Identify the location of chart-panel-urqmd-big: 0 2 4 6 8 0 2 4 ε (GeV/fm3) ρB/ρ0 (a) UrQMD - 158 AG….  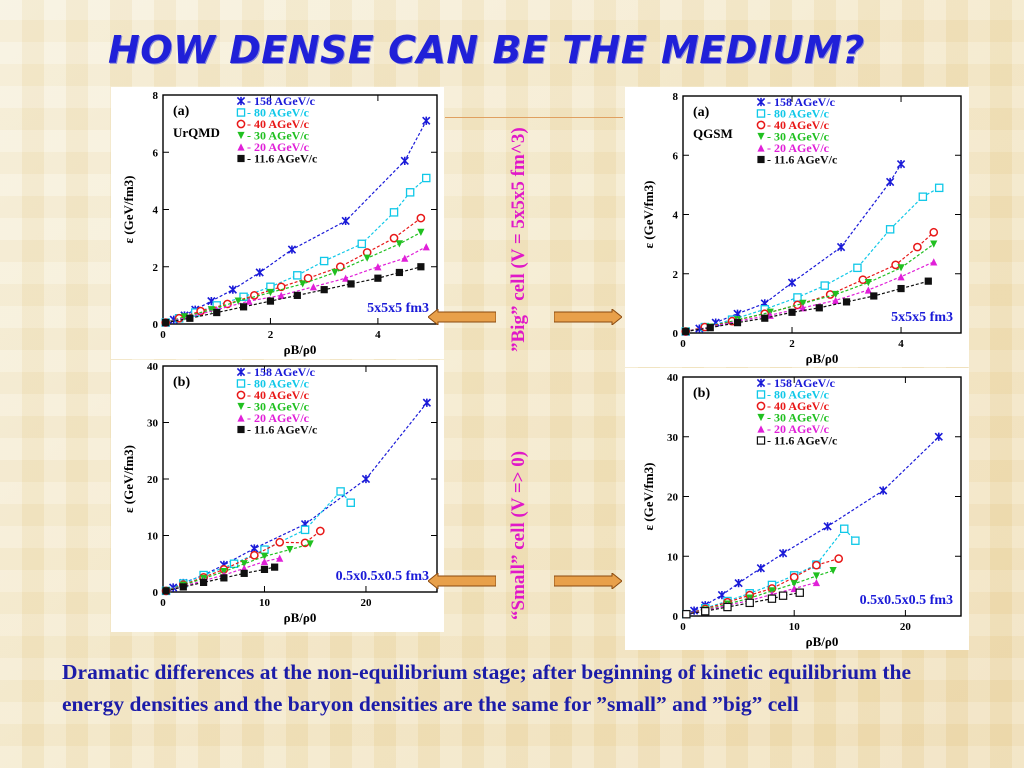
(277, 223).